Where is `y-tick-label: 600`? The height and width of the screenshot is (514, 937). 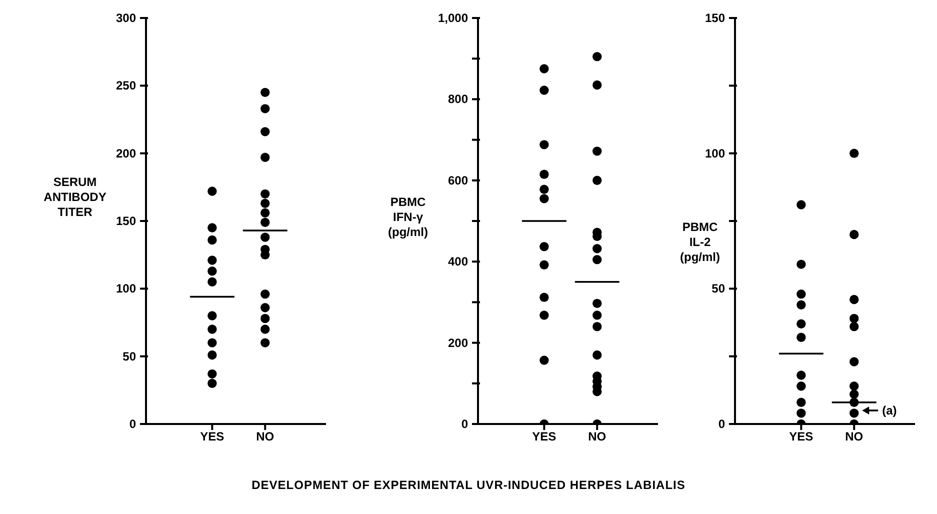
y-tick-label: 600 is located at coordinates (458, 180).